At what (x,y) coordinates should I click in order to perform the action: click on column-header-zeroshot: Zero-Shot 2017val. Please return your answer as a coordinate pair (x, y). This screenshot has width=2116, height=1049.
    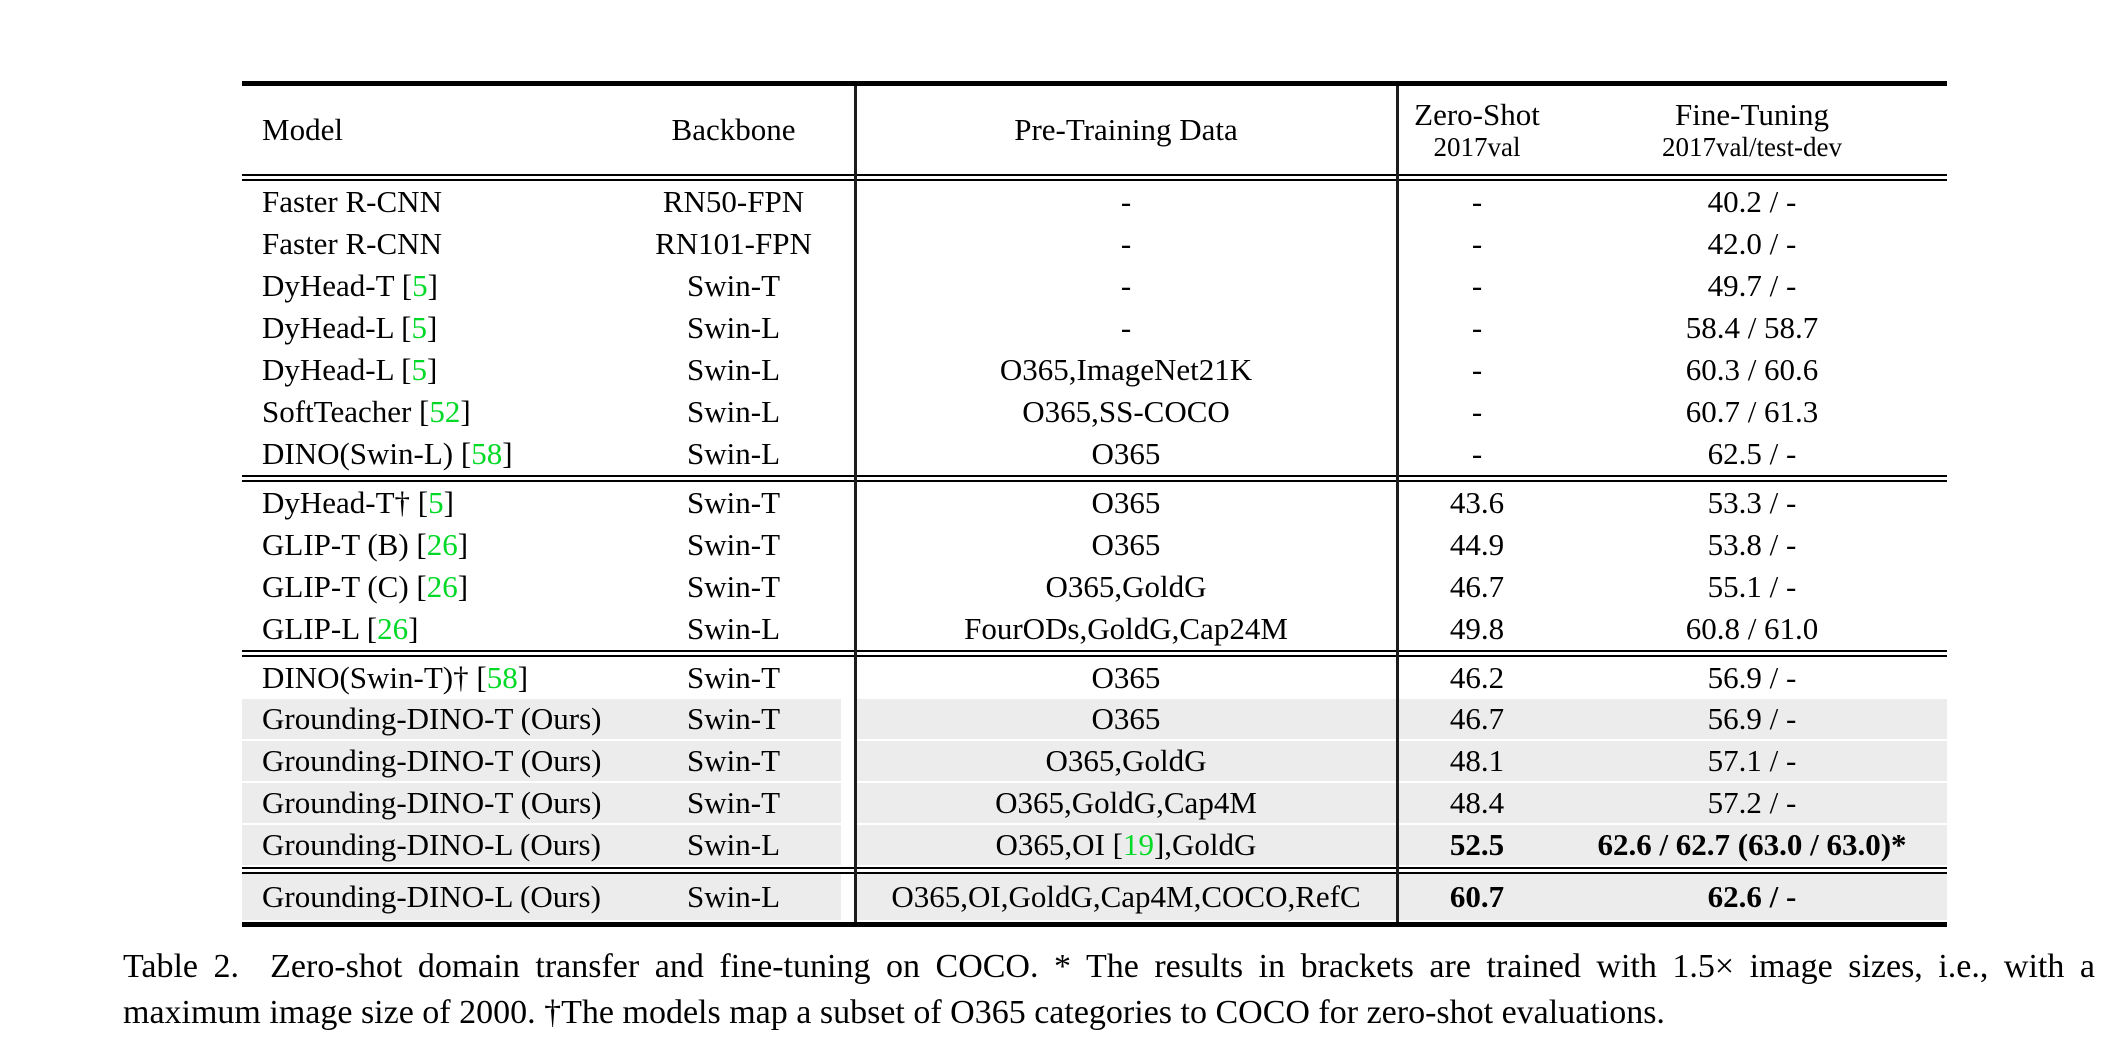
    Looking at the image, I should click on (1477, 129).